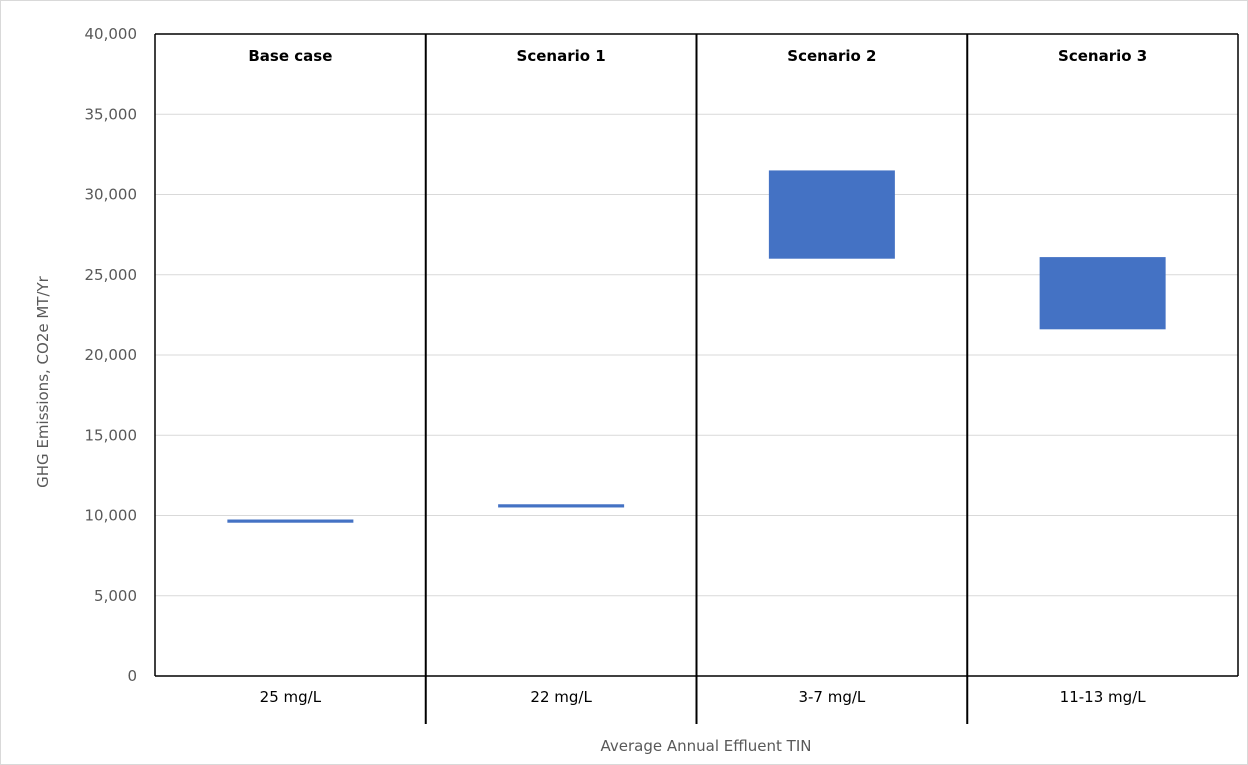  Describe the element at coordinates (831, 697) in the screenshot. I see `category-label: 3-7 mg/L` at that location.